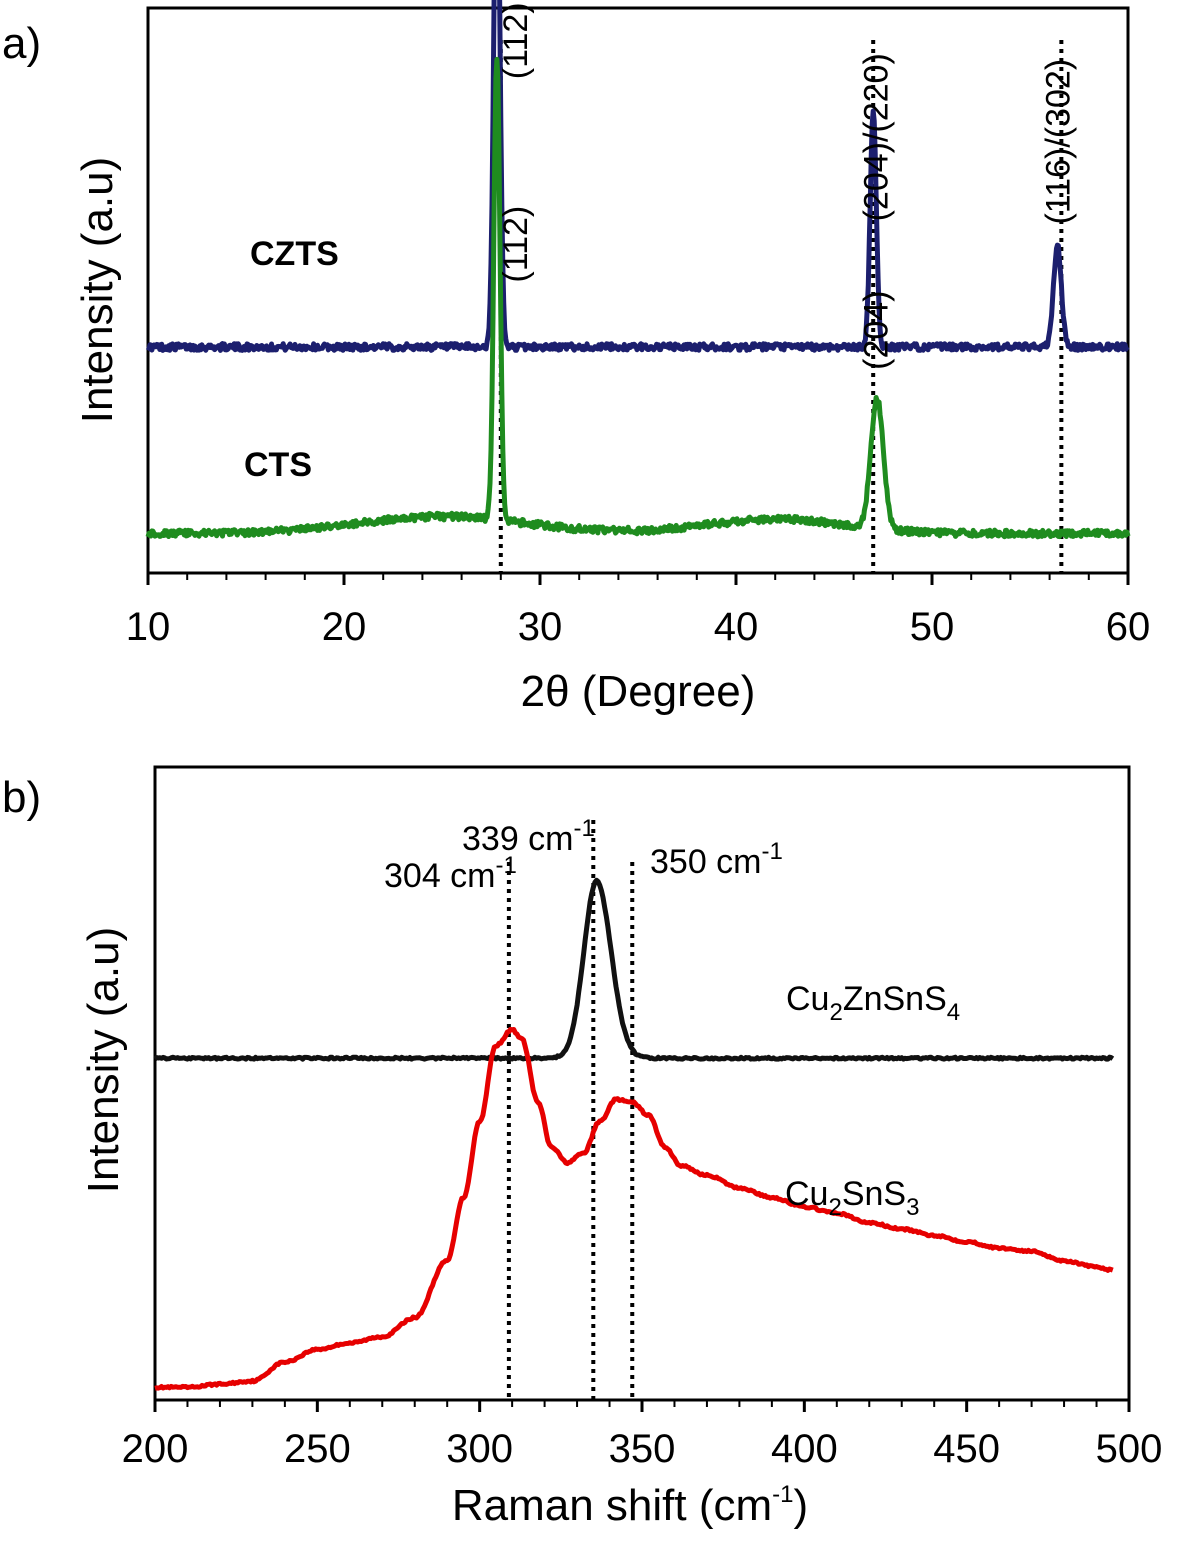  Describe the element at coordinates (294, 254) in the screenshot. I see `series-label-czts: CZTS` at that location.